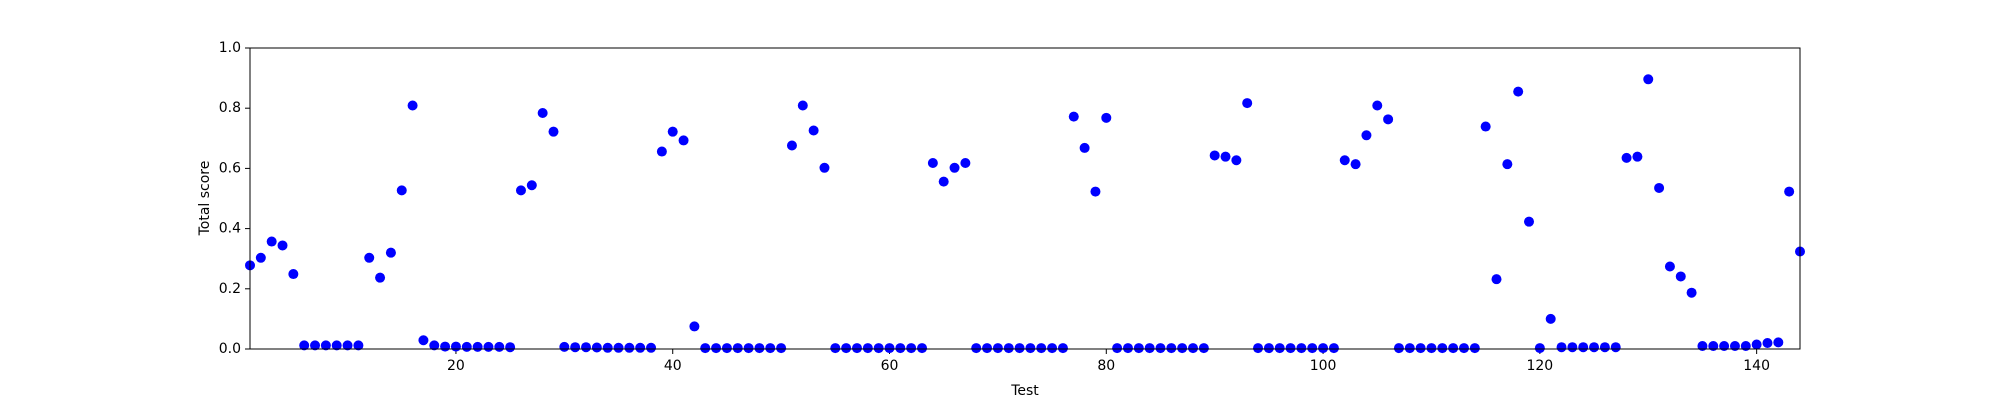 The image size is (2000, 400). What do you see at coordinates (230, 48) in the screenshot?
I see `y-tick-label: 1.0` at bounding box center [230, 48].